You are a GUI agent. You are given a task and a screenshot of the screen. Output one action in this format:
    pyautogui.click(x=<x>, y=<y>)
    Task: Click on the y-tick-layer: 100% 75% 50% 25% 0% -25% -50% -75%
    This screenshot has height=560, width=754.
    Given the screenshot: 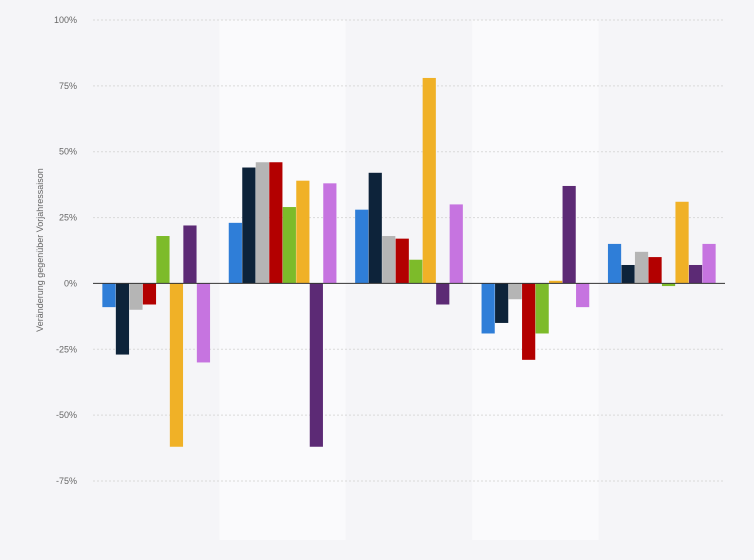 What is the action you would take?
    pyautogui.click(x=65, y=250)
    